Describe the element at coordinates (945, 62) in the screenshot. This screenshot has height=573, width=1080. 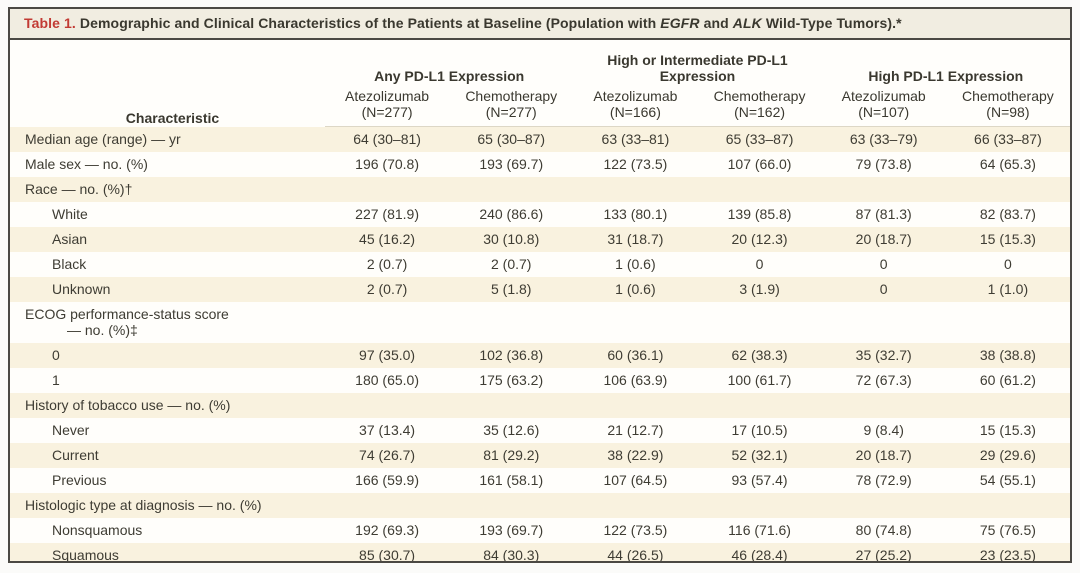
I see `group-header-high-pdl1: High PD-L1 Expression` at that location.